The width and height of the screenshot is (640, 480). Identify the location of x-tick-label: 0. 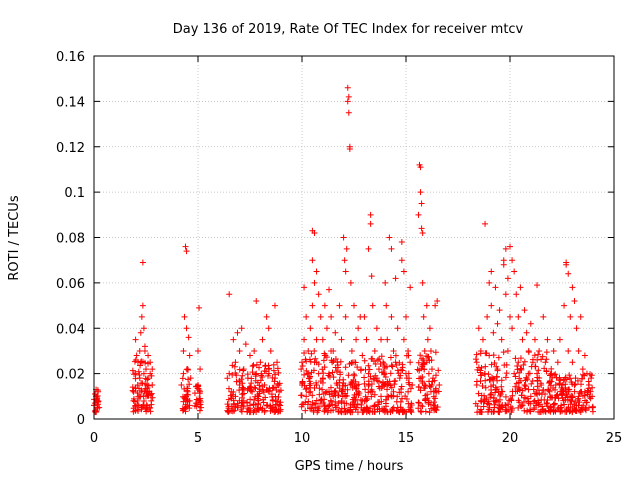
(94, 438).